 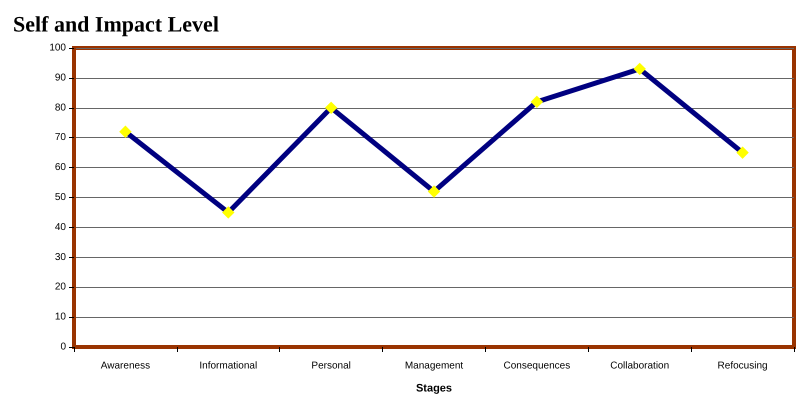 I want to click on y-tick-label: 10, so click(x=60, y=317).